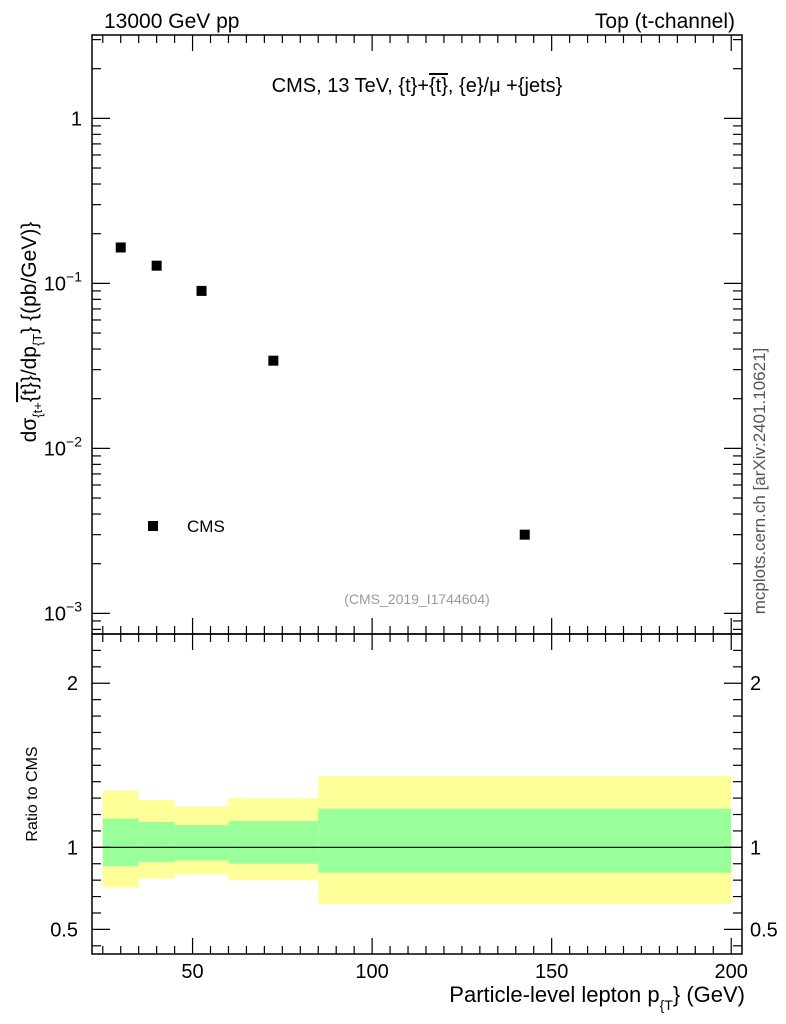 The width and height of the screenshot is (786, 1024). I want to click on y-tick-label-1: 10⁻¹, so click(63, 281).